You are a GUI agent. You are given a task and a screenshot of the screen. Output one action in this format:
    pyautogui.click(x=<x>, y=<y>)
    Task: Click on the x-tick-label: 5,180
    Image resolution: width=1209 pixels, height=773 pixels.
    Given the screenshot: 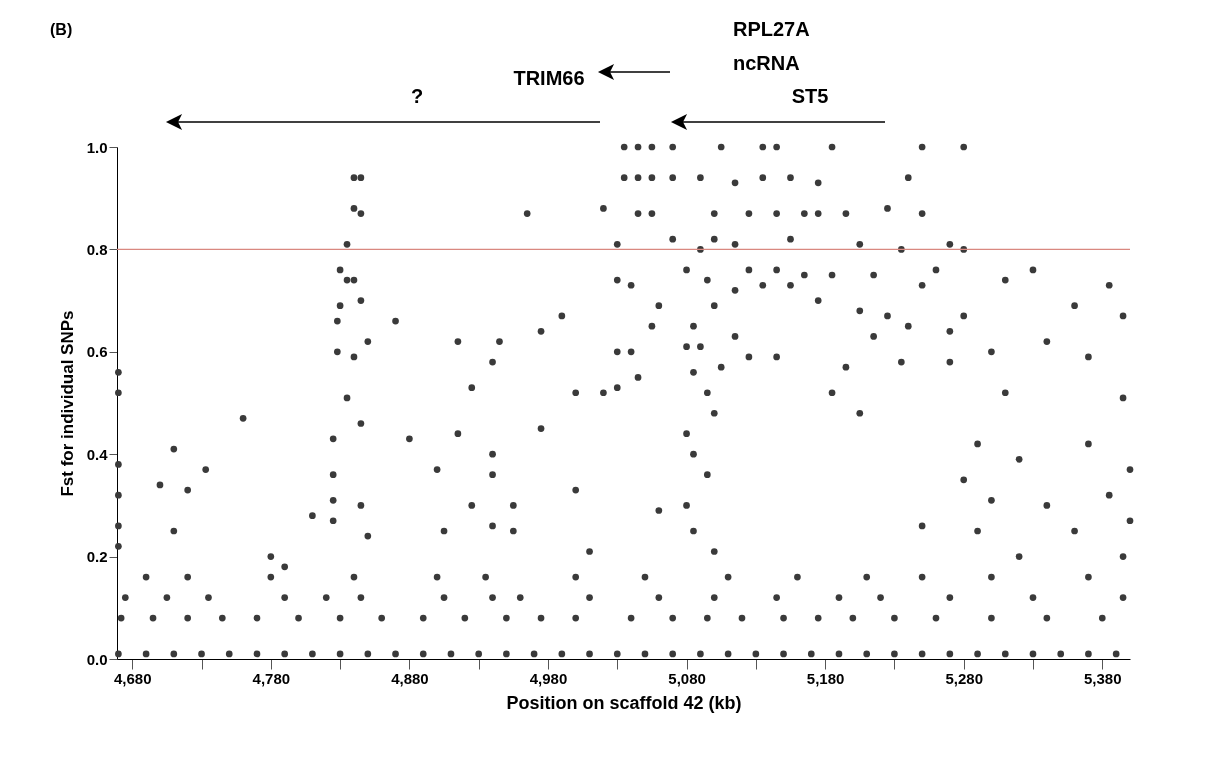 What is the action you would take?
    pyautogui.click(x=825, y=678)
    